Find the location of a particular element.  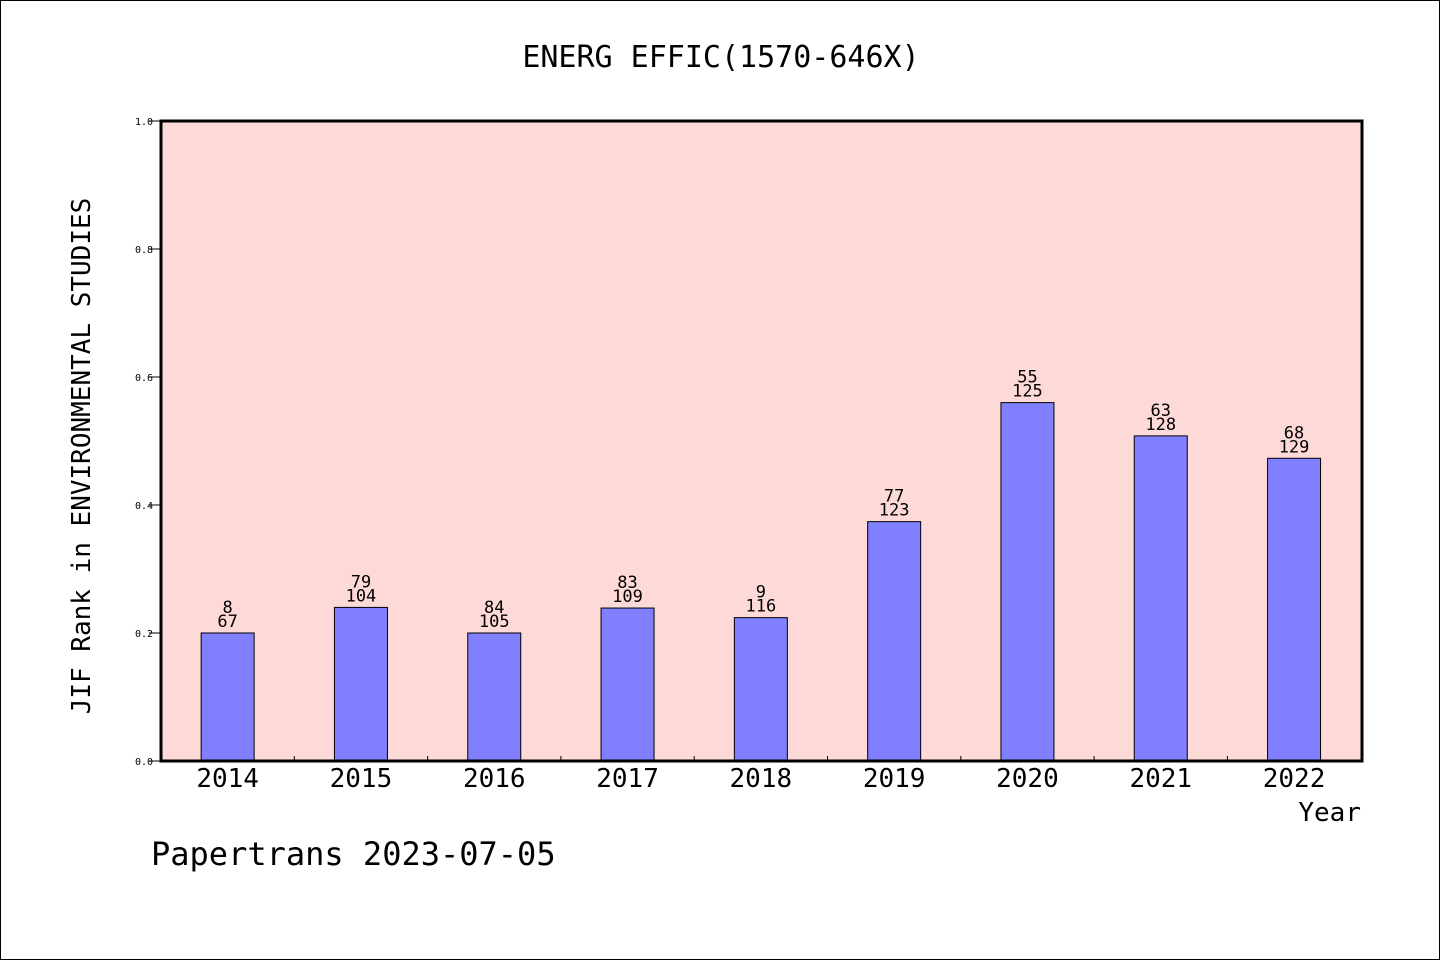

x-tick-label: 2014 is located at coordinates (227, 779).